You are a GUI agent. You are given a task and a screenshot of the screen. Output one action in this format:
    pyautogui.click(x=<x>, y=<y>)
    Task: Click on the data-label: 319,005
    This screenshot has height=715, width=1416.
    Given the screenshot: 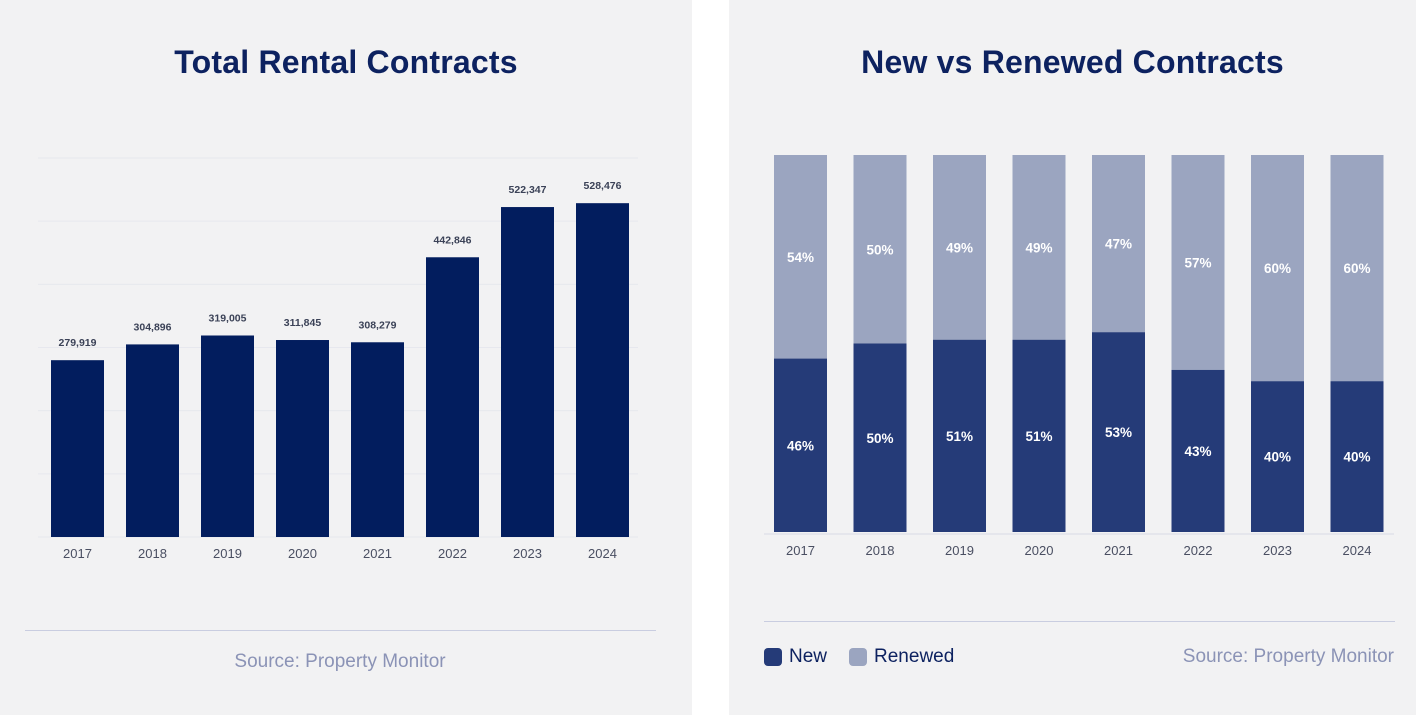 What is the action you would take?
    pyautogui.click(x=228, y=318)
    